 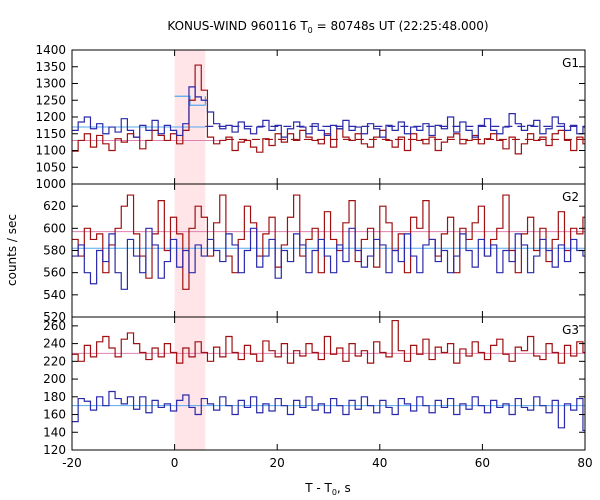 I want to click on x-tick-label: 80, so click(x=584, y=463).